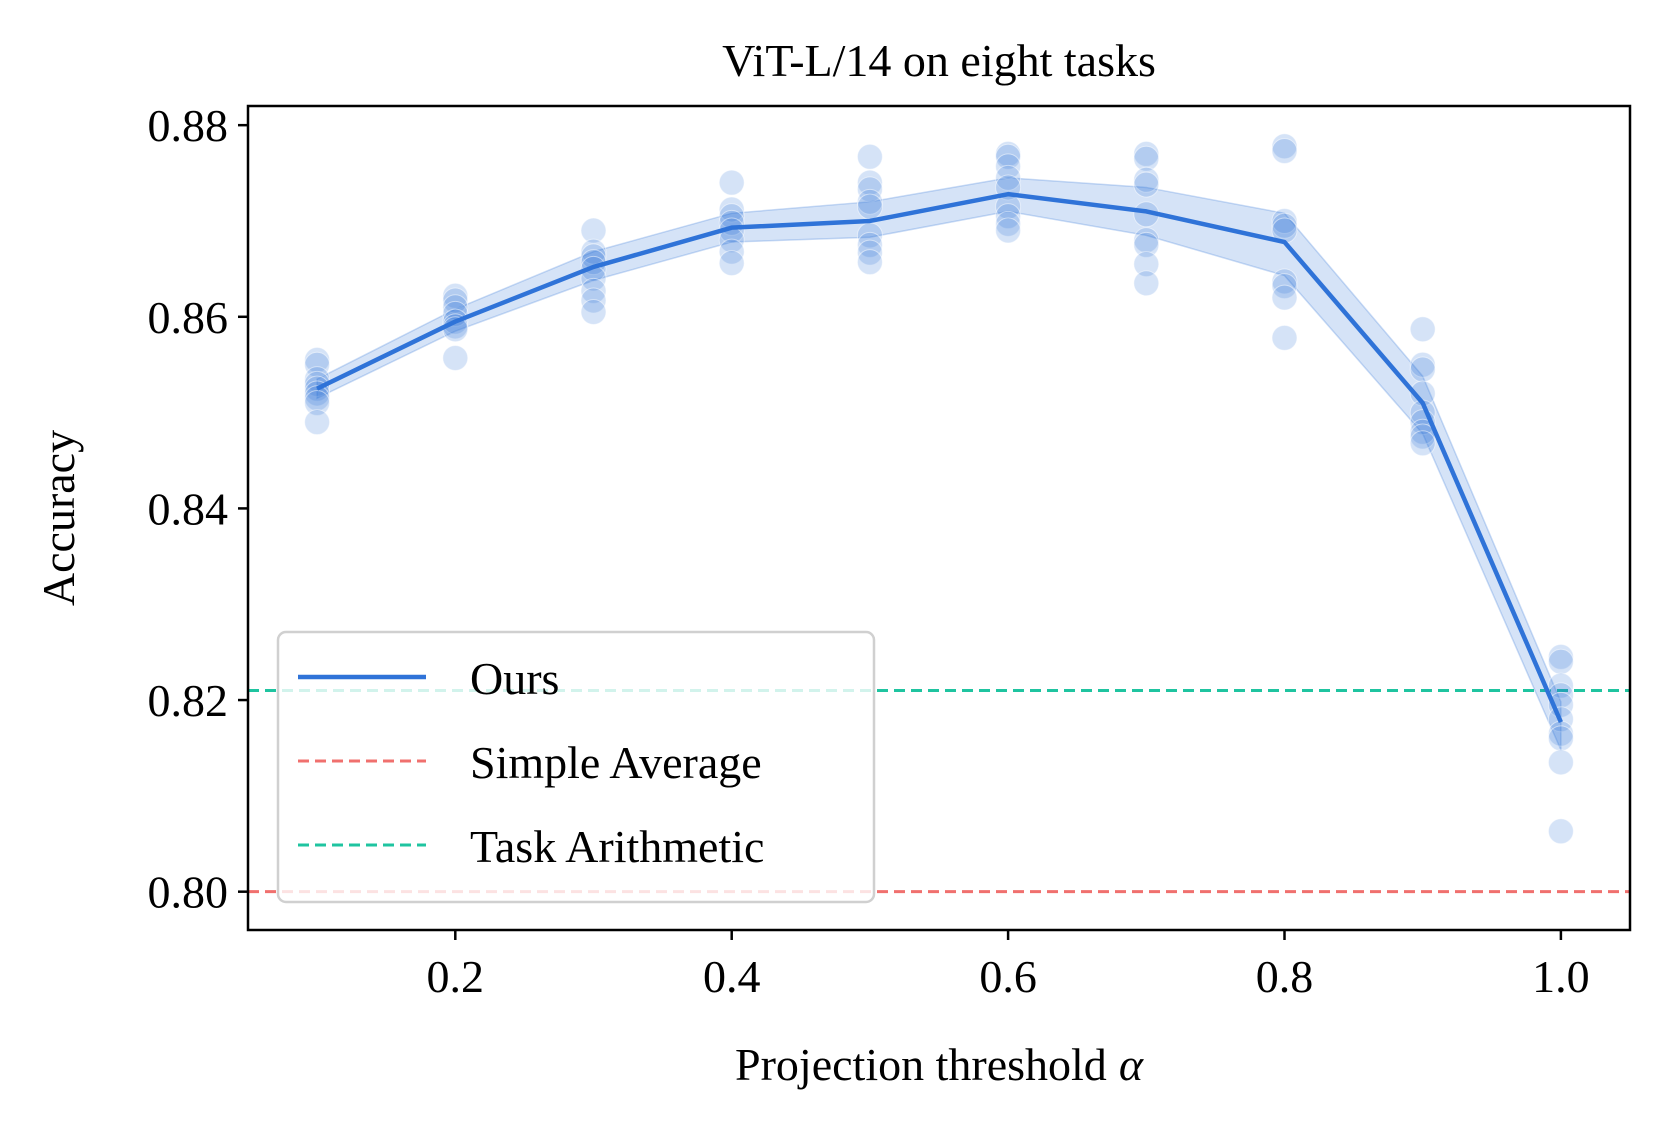 This screenshot has width=1662, height=1132. What do you see at coordinates (939, 60) in the screenshot?
I see `chart-title: ViT-L/14 on eight tasks` at bounding box center [939, 60].